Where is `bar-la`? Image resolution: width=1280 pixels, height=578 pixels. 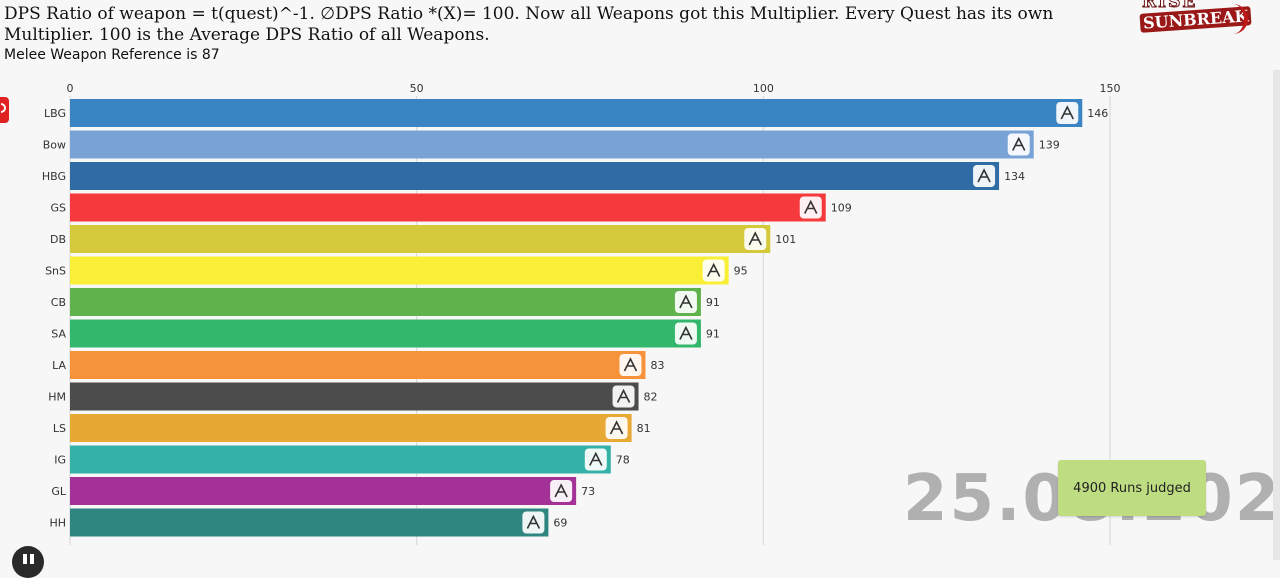 bar-la is located at coordinates (358, 365).